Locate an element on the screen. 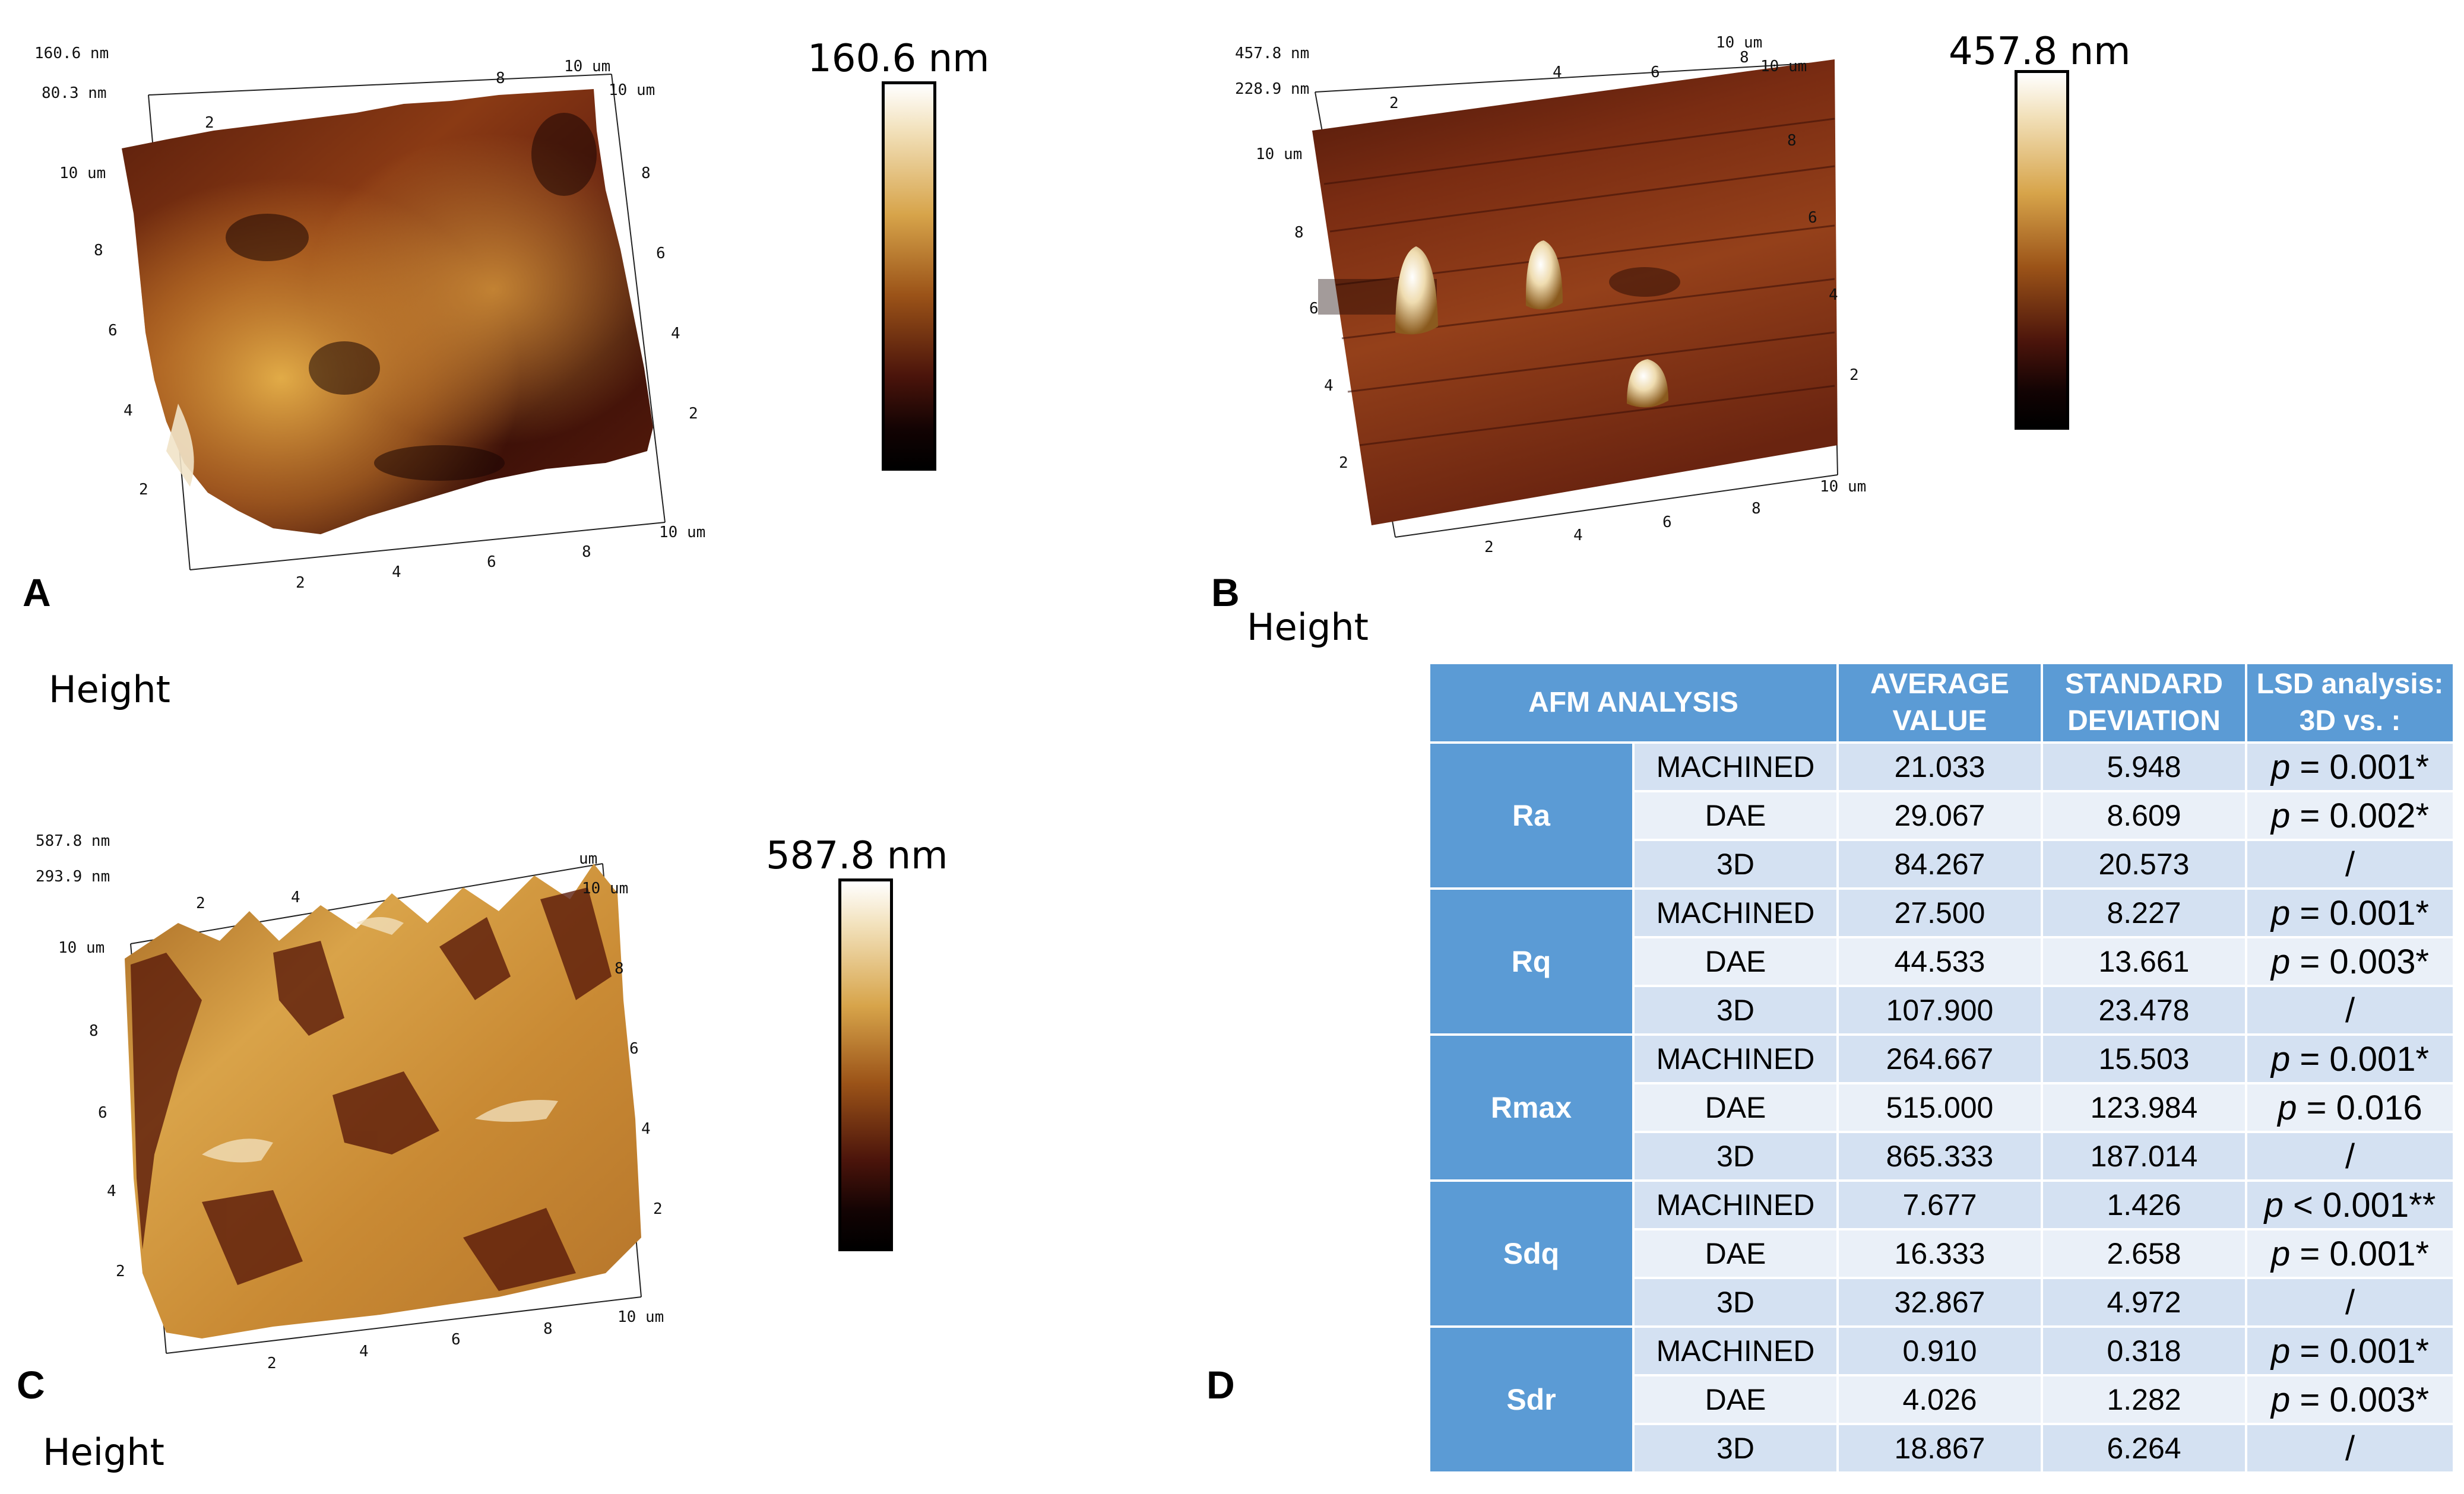  panel-letter-a: A is located at coordinates (37, 592).